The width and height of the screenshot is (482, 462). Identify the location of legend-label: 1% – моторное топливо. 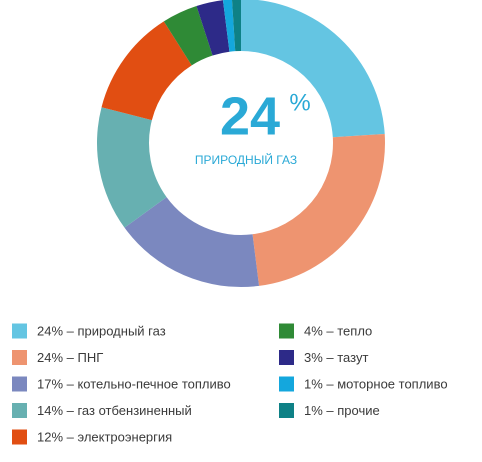
(376, 383).